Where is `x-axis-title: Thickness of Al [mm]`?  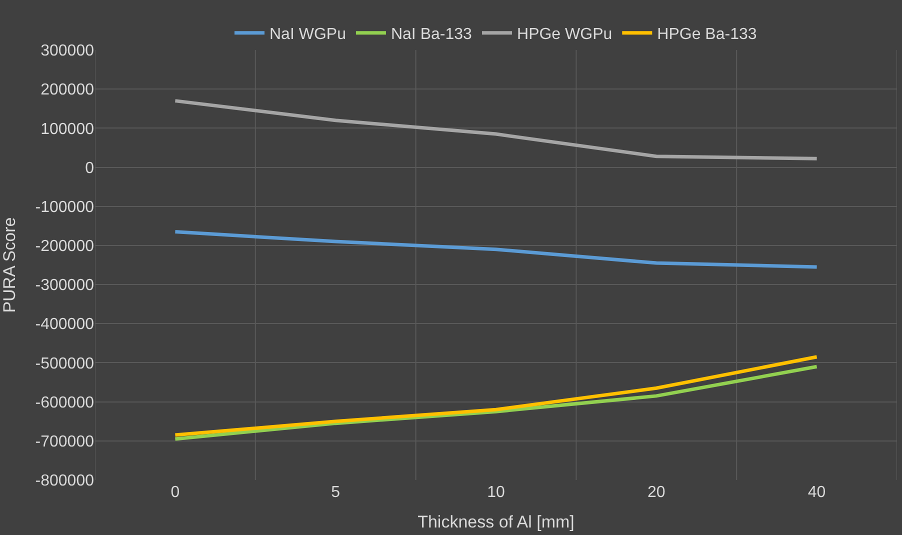
x-axis-title: Thickness of Al [mm] is located at coordinates (496, 522).